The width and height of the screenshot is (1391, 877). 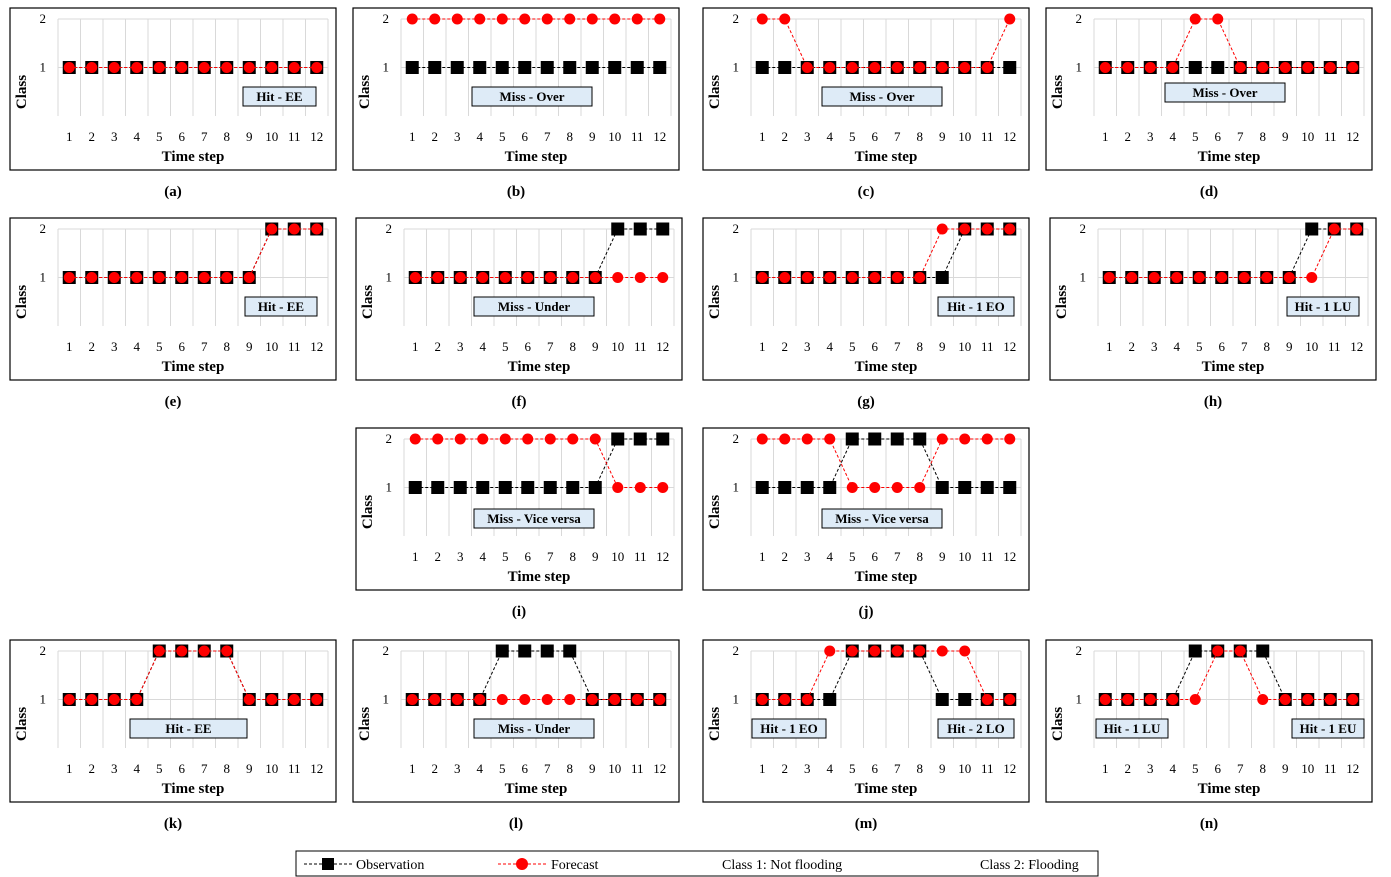 What do you see at coordinates (1132, 728) in the screenshot?
I see `result-tag-label: Hit - 1 LU` at bounding box center [1132, 728].